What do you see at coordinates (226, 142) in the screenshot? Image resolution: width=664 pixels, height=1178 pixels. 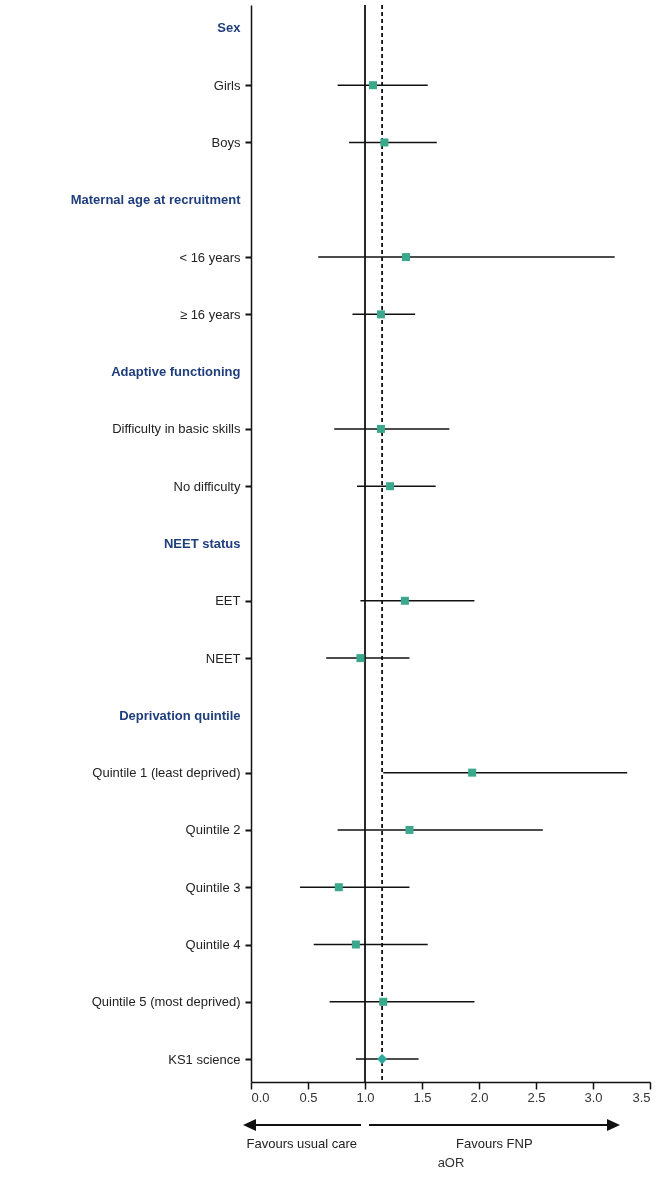 I see `y-tick-label: Boys` at bounding box center [226, 142].